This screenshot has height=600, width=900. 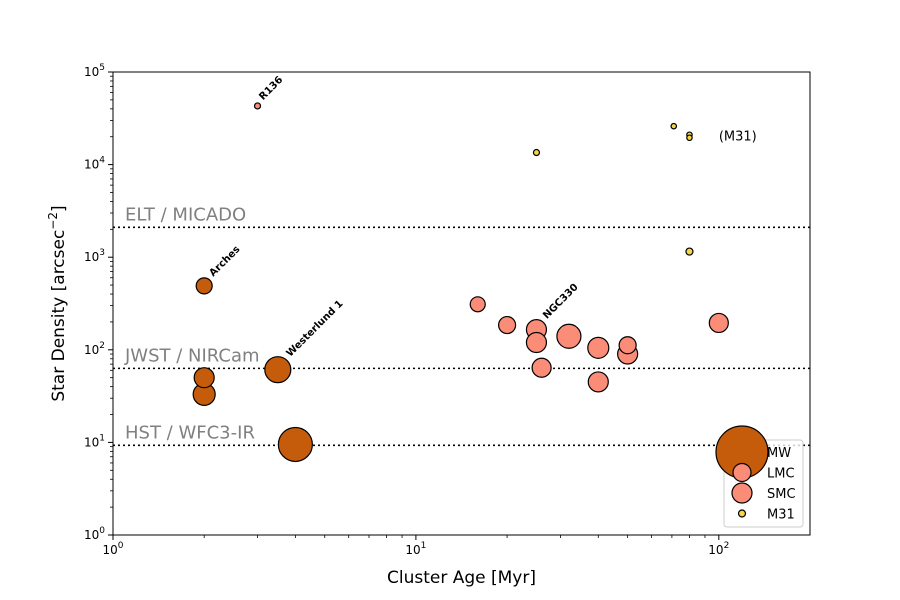 I want to click on tick-label-exponent: 3, so click(x=102, y=253).